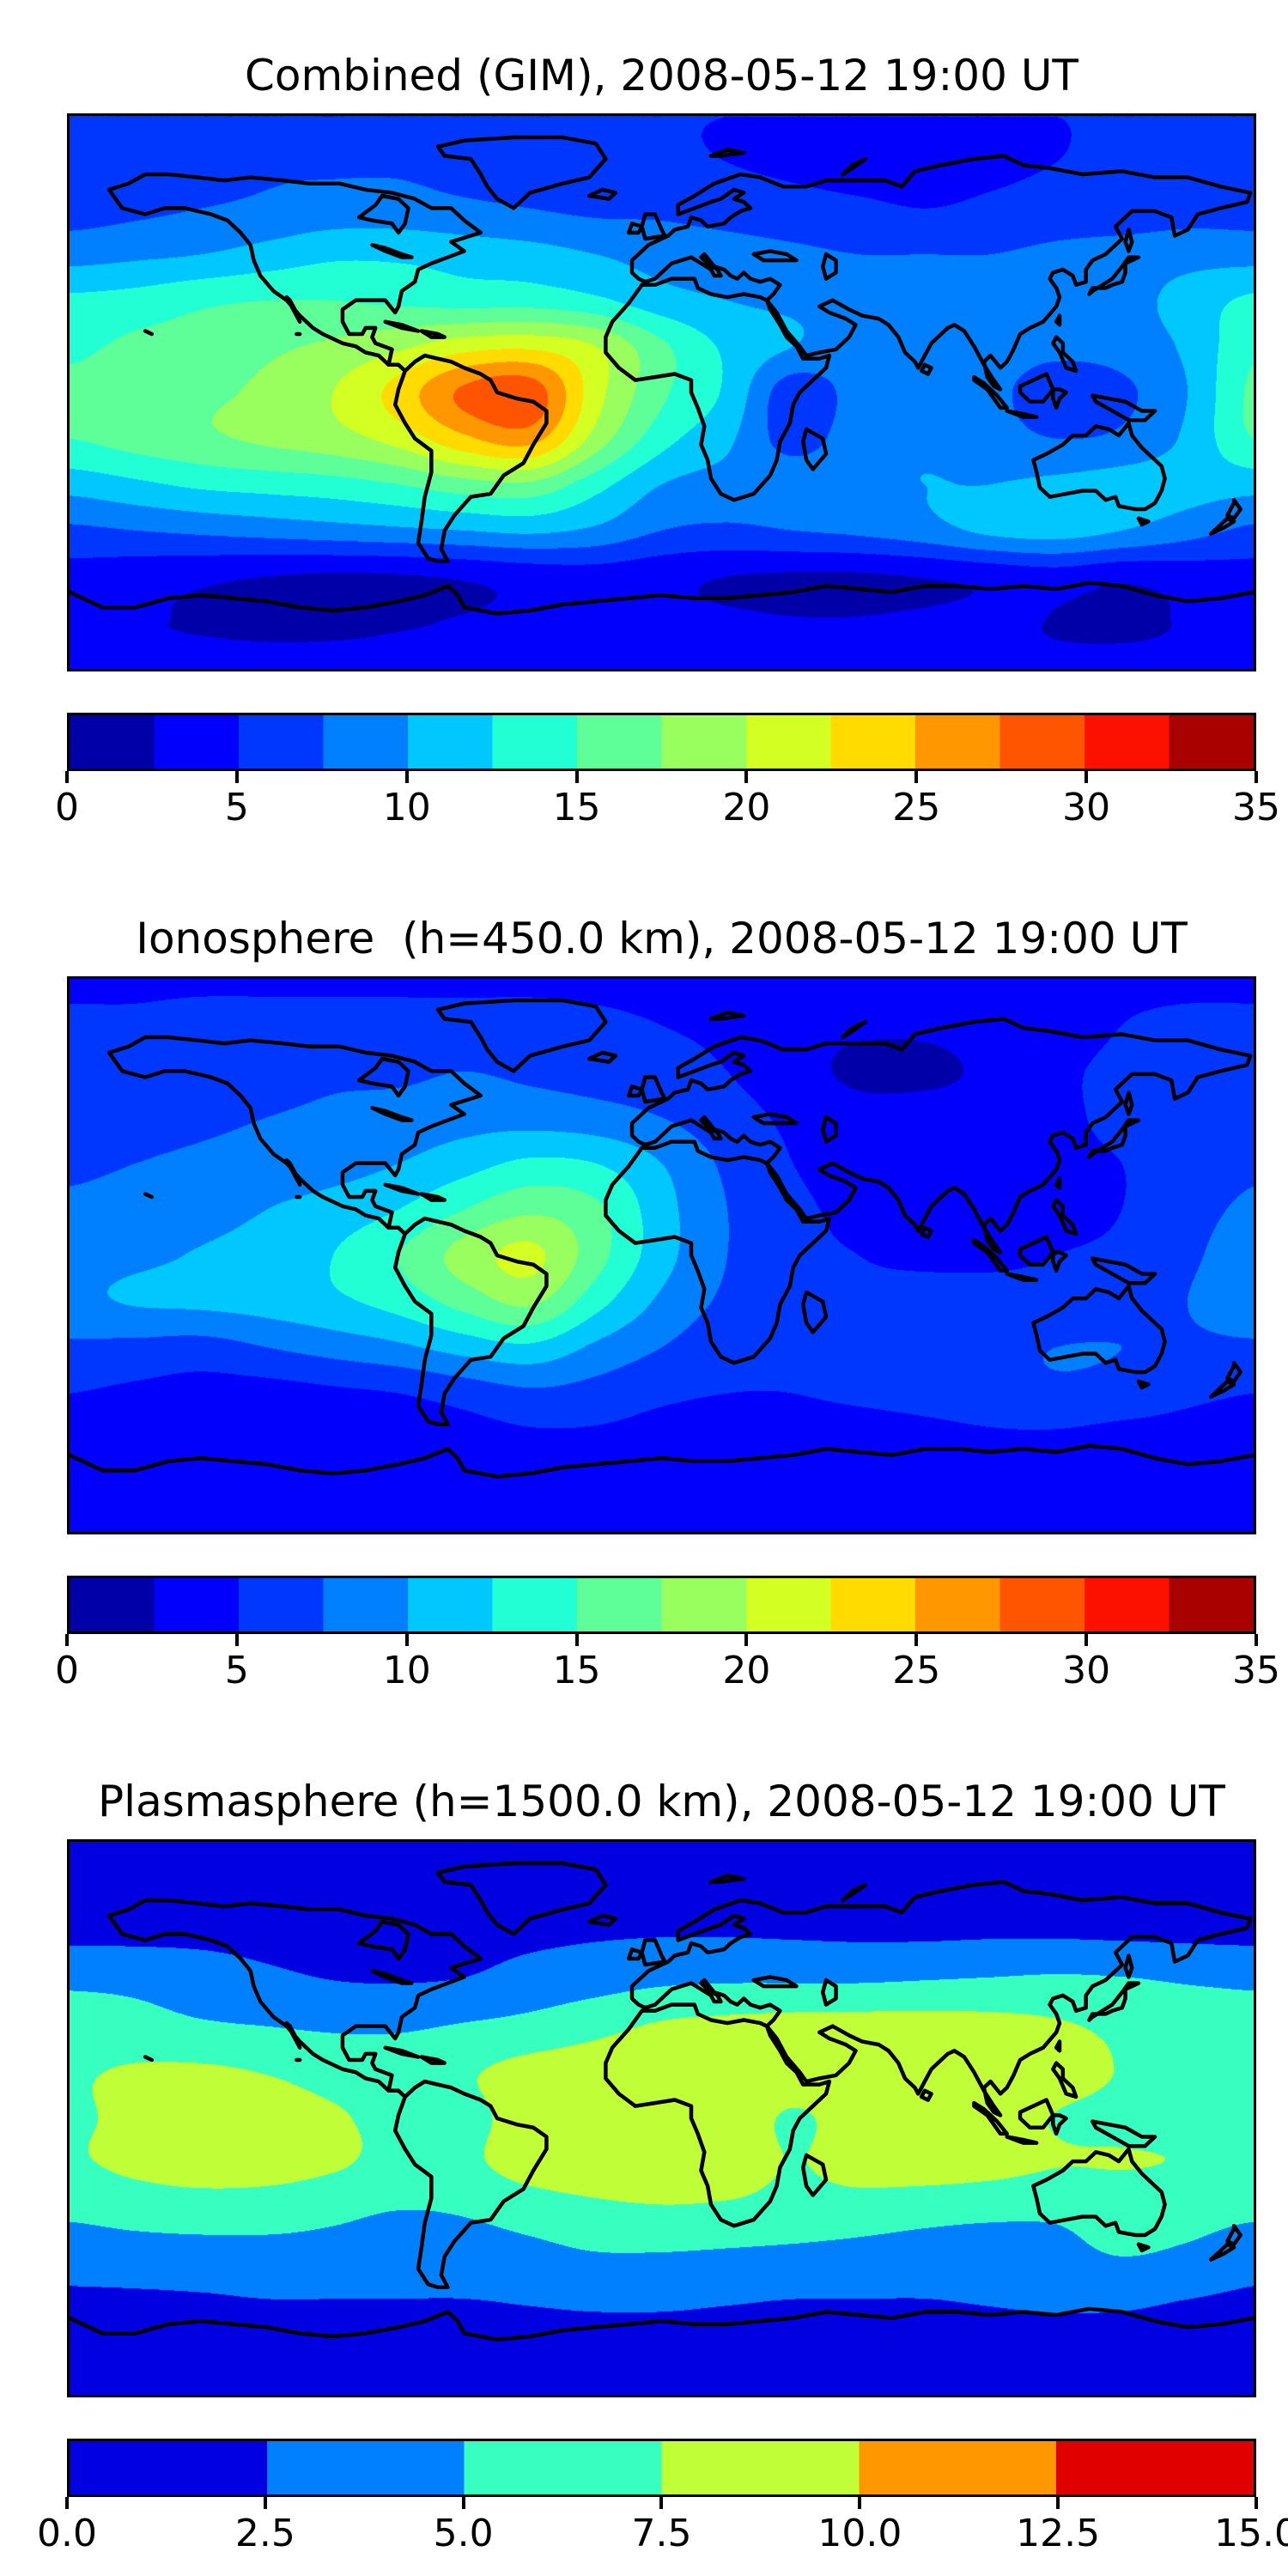 The image size is (1288, 2576). I want to click on colorbar-tick: 10.0, so click(859, 2525).